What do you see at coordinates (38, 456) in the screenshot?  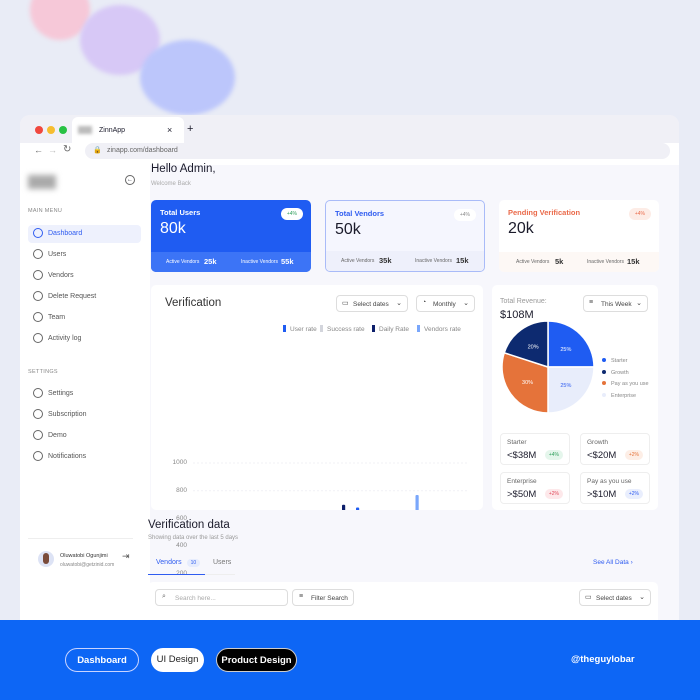 I see `bell-icon` at bounding box center [38, 456].